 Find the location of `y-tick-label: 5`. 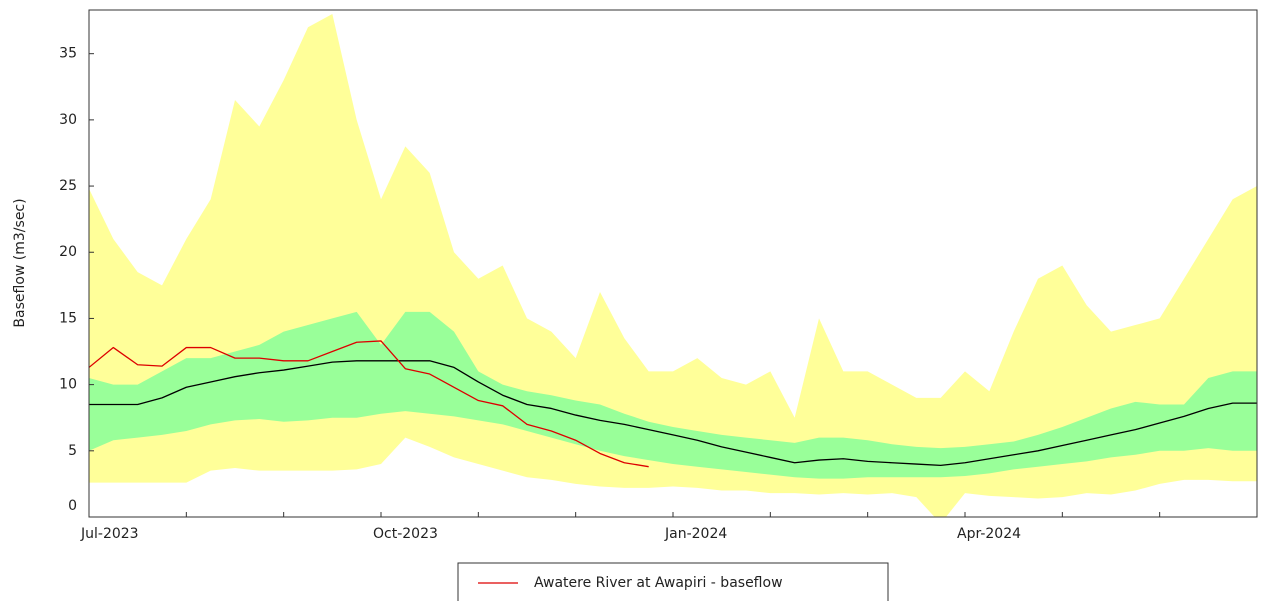

y-tick-label: 5 is located at coordinates (72, 451).